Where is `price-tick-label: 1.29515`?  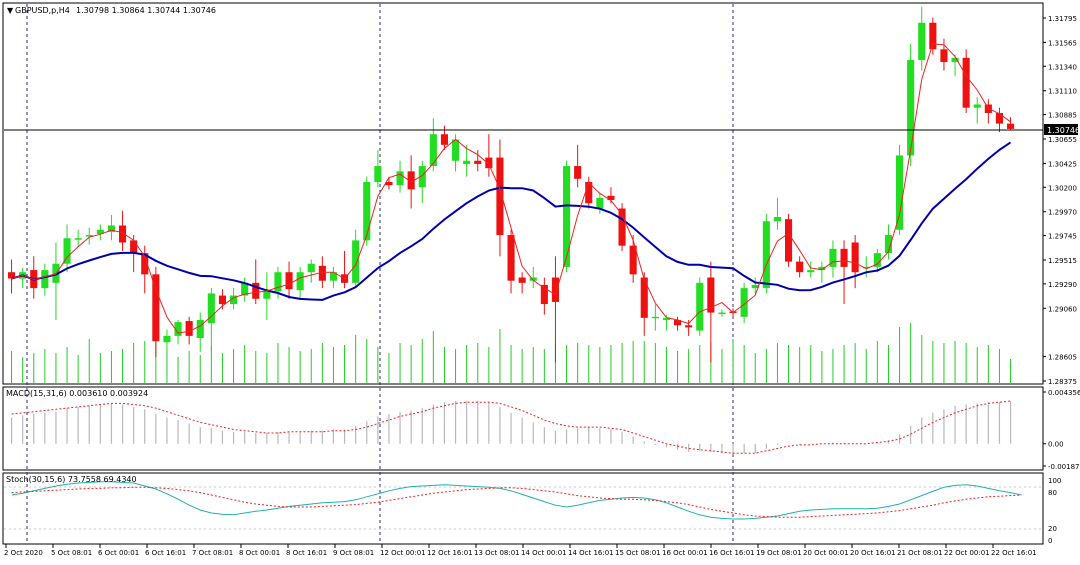 price-tick-label: 1.29515 is located at coordinates (1062, 261).